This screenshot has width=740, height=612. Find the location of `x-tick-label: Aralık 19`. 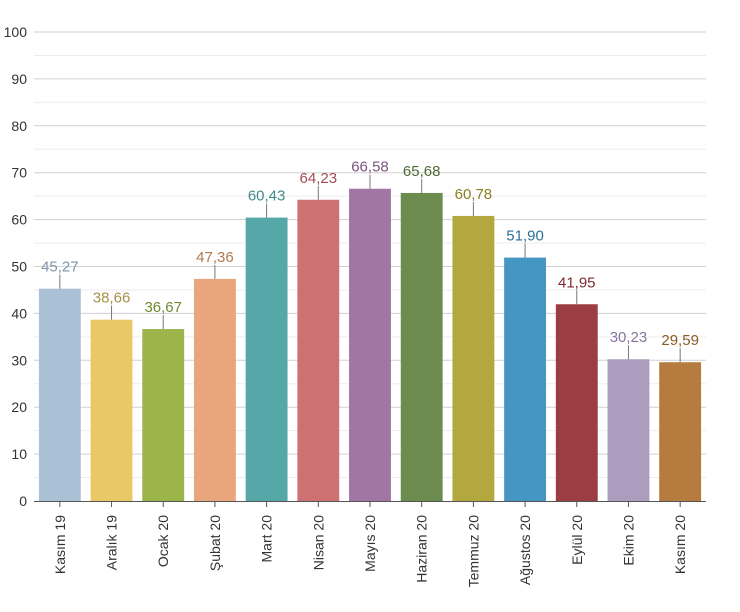

x-tick-label: Aralık 19 is located at coordinates (112, 542).